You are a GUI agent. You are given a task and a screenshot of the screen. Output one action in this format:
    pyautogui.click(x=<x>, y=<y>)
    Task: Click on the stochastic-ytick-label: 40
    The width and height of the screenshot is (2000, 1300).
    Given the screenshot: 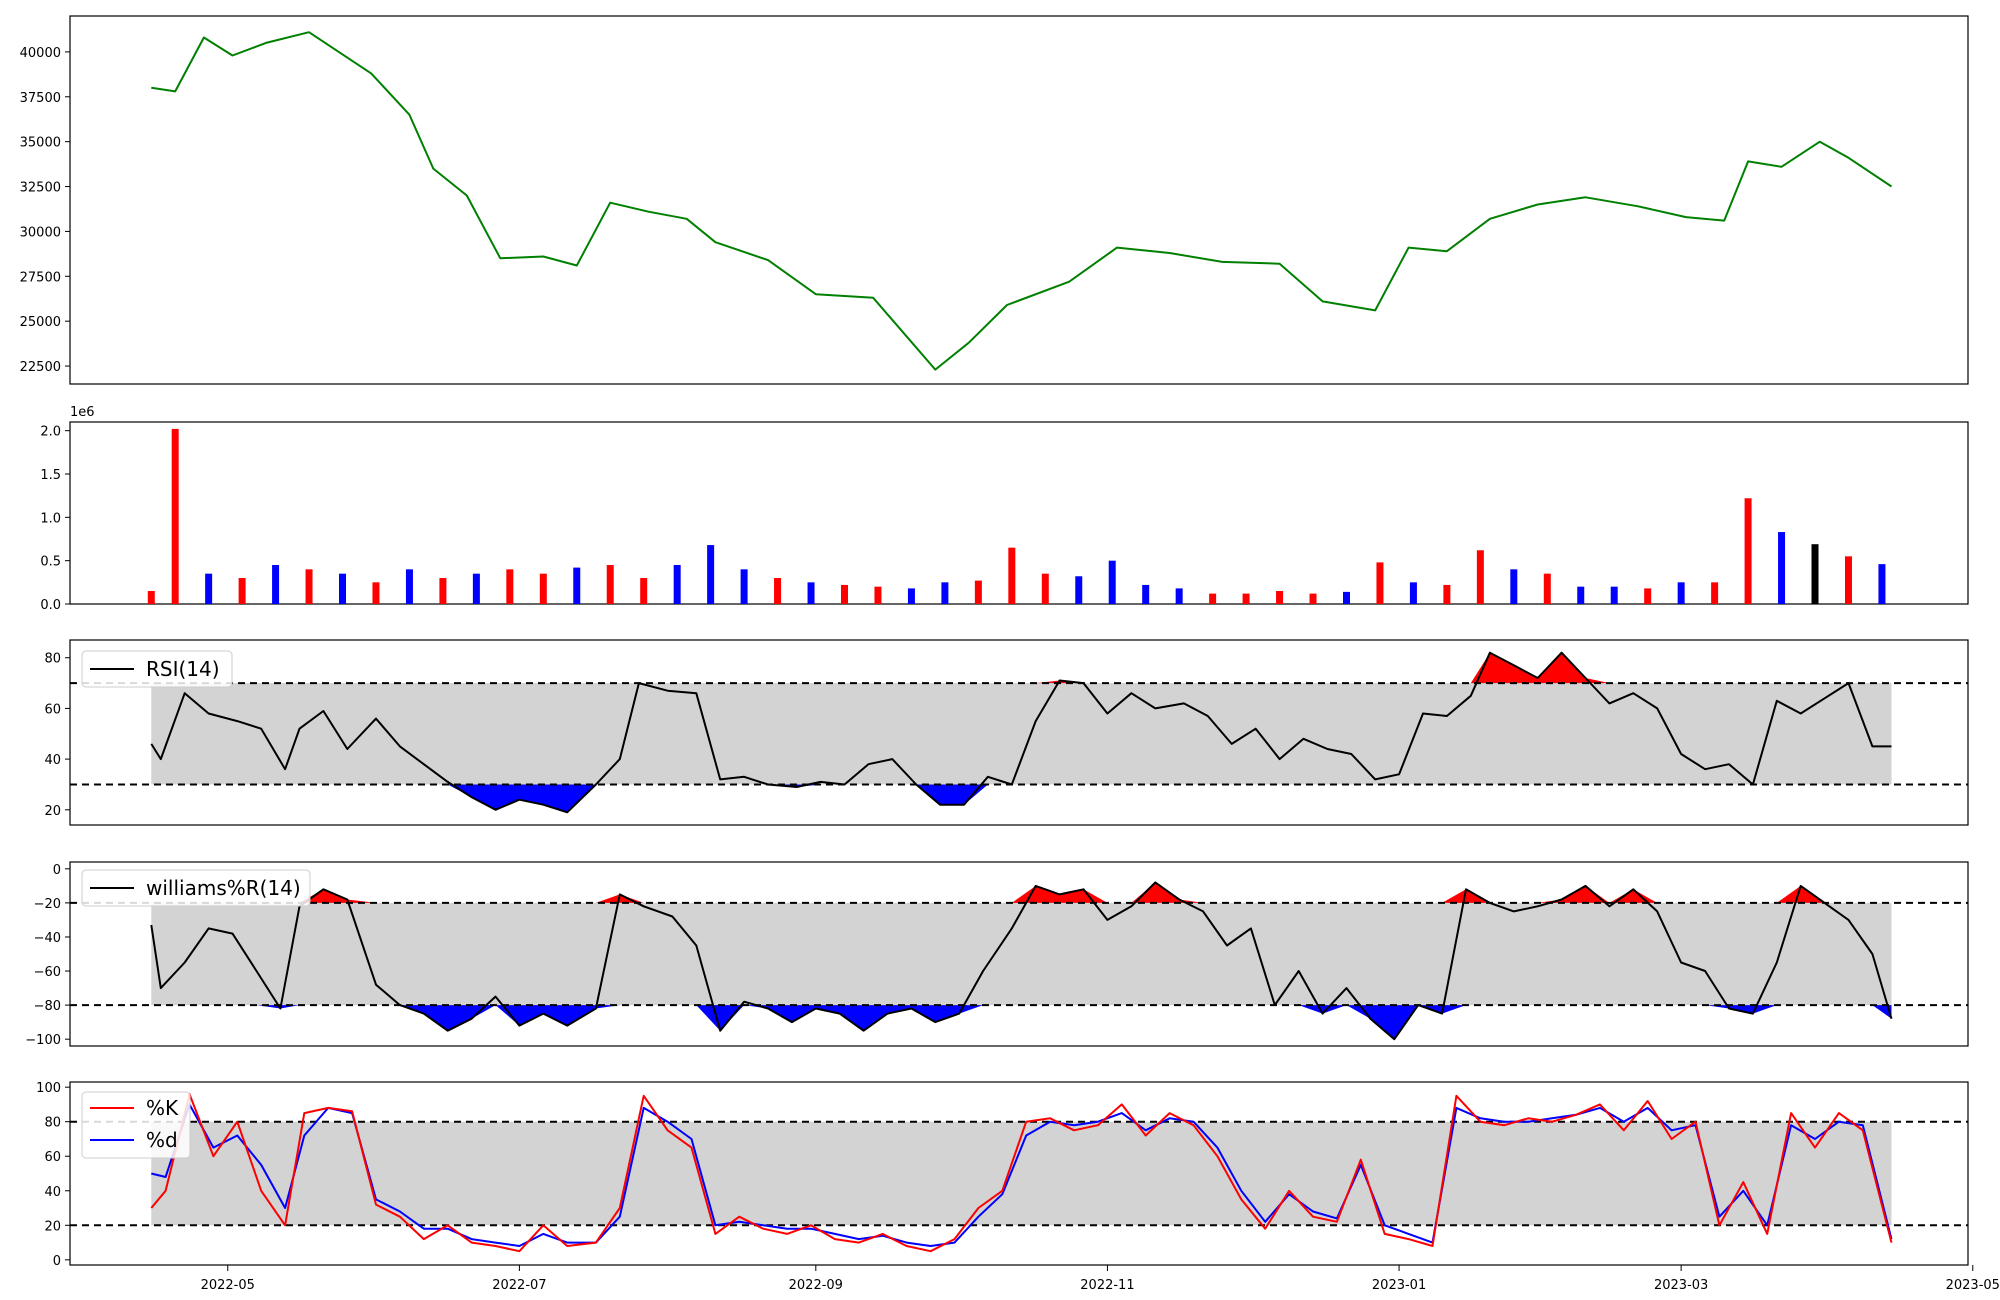 What is the action you would take?
    pyautogui.click(x=52, y=1192)
    